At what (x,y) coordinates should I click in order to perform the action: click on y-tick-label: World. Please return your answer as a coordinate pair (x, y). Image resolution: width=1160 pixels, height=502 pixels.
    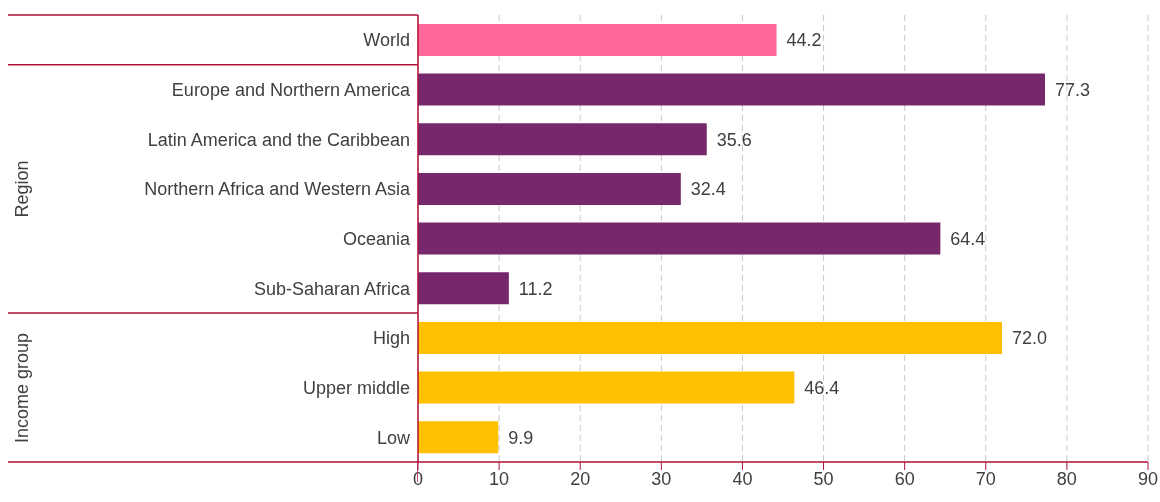
    Looking at the image, I should click on (386, 40).